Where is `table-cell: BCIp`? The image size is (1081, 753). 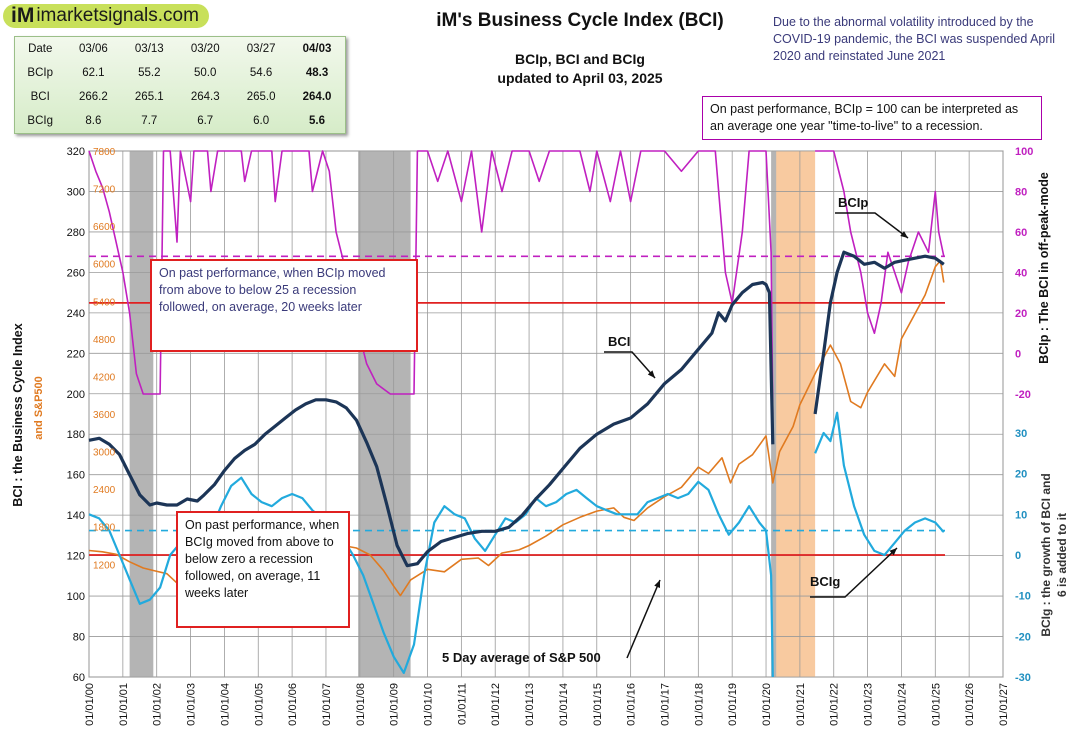
table-cell: BCIp is located at coordinates (40, 73).